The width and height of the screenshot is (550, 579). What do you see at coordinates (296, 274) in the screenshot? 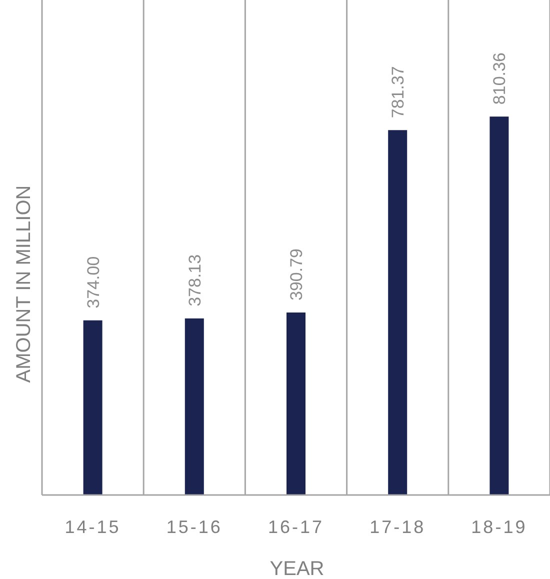
I see `data-label: 390.79` at bounding box center [296, 274].